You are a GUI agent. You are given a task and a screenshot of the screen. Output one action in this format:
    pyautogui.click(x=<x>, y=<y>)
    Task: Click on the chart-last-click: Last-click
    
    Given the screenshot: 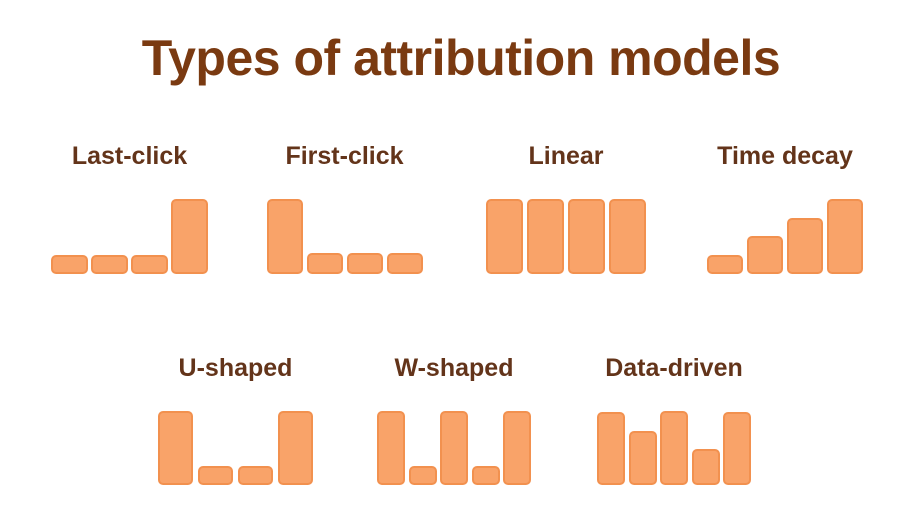 What is the action you would take?
    pyautogui.click(x=129, y=207)
    